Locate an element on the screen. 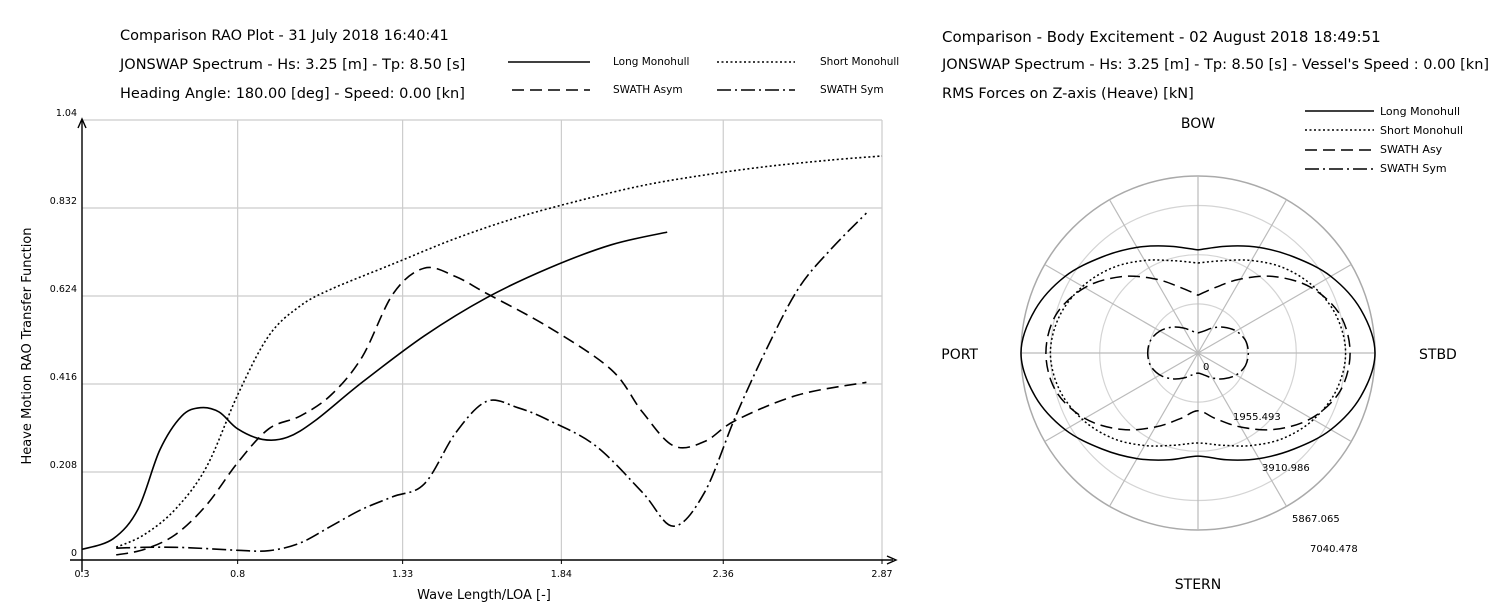  polar-grid: 0 1955.493 3910.986 5867.065 7040.478 is located at coordinates (1198, 365).